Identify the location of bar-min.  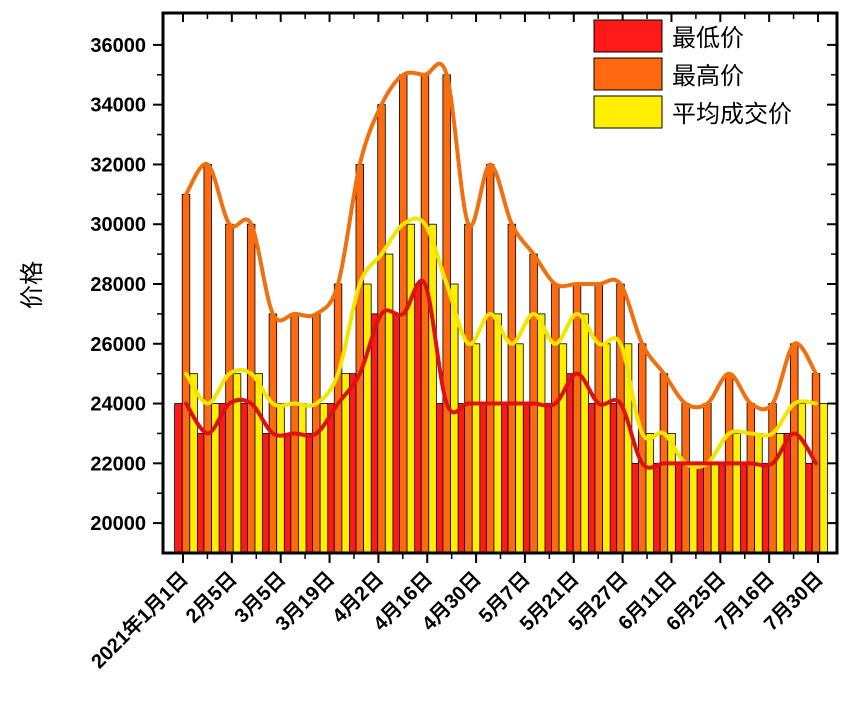
(178, 478).